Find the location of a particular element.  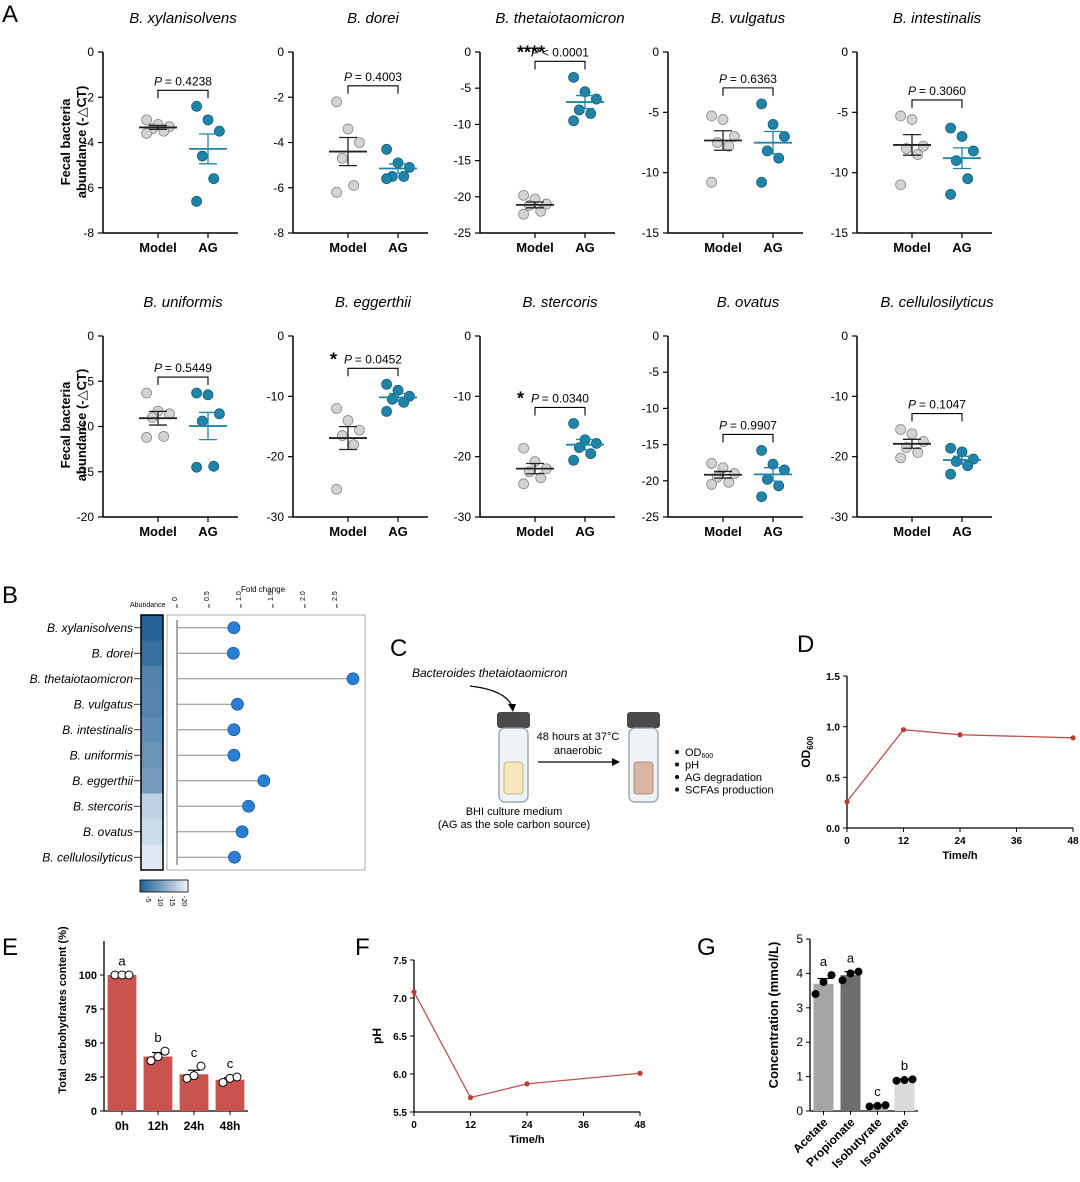

fold-tick-label: 0 is located at coordinates (175, 599).